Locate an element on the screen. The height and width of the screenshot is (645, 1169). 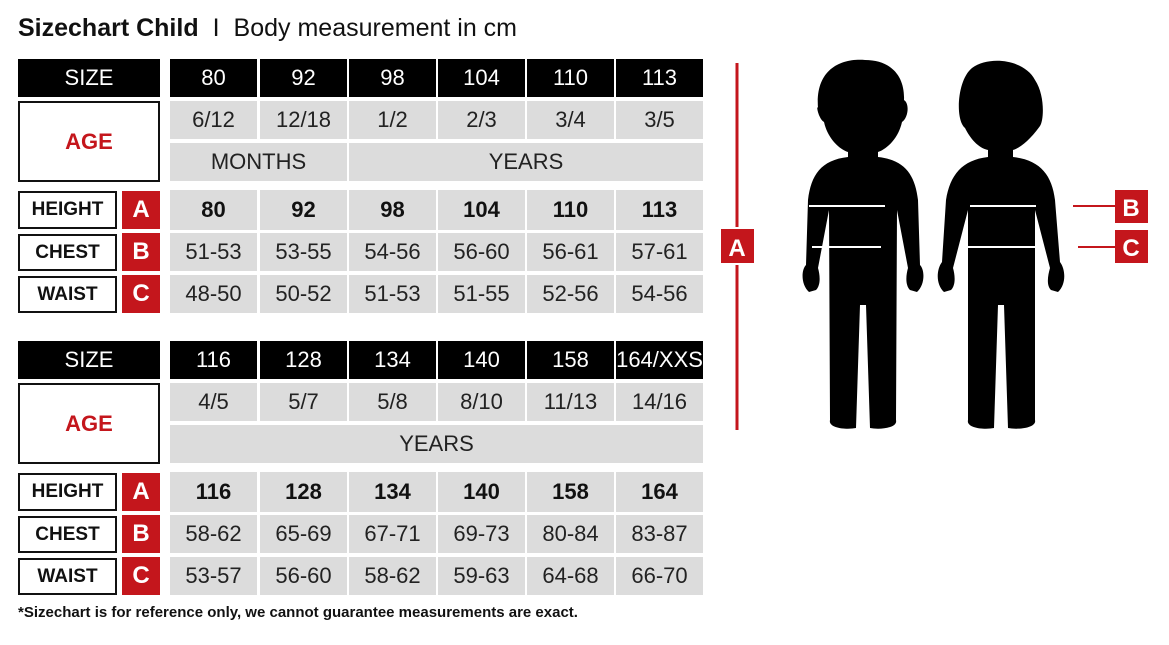
chest-cell: 56-60 is located at coordinates (481, 252).